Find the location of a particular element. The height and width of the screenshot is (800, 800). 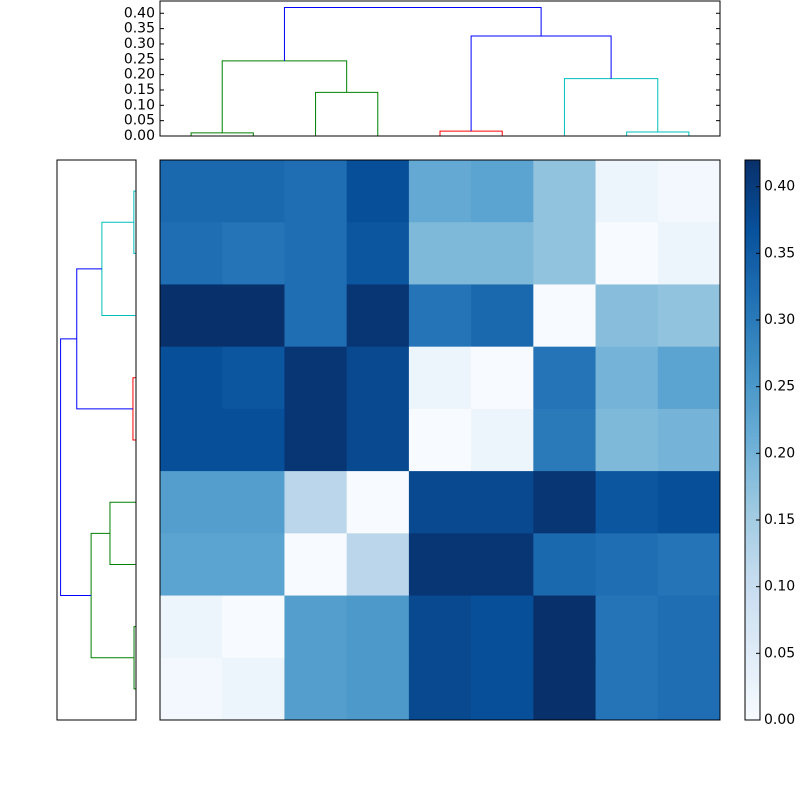

colorbar-tick-label: 0.20 is located at coordinates (779, 453).